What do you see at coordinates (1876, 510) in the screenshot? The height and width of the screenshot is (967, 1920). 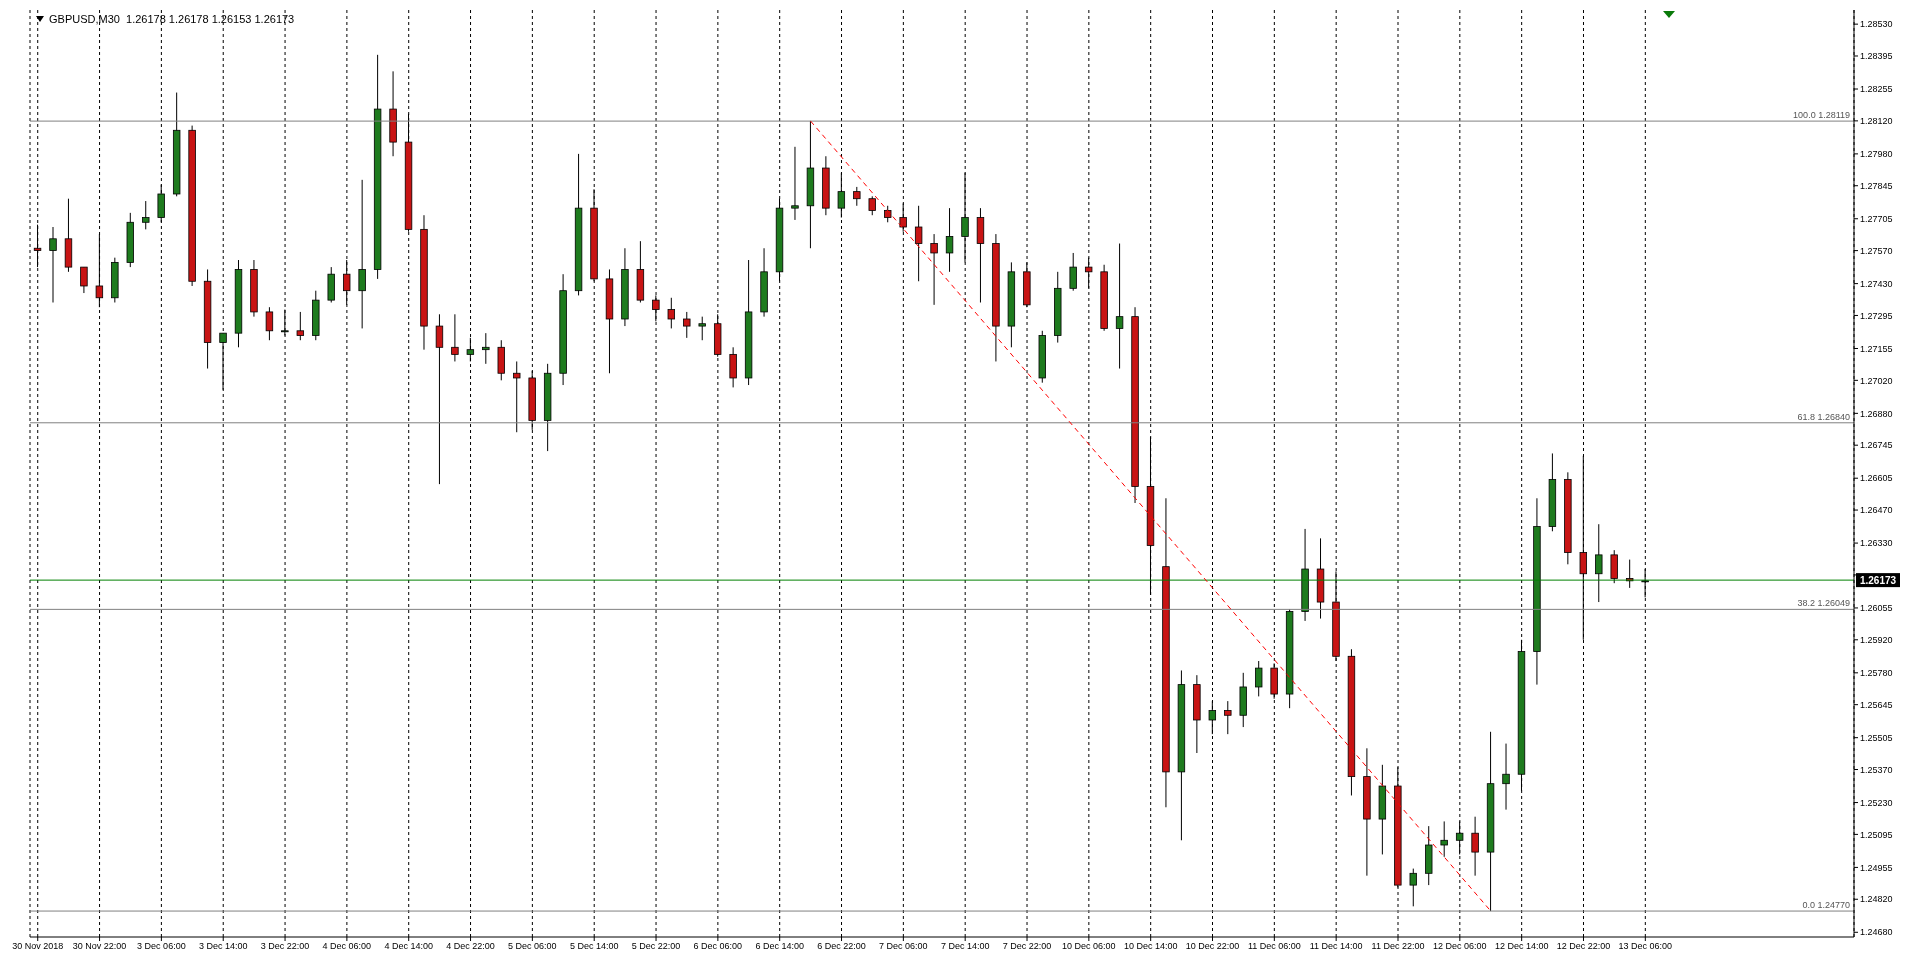 I see `y-tick-label: 1.26470` at bounding box center [1876, 510].